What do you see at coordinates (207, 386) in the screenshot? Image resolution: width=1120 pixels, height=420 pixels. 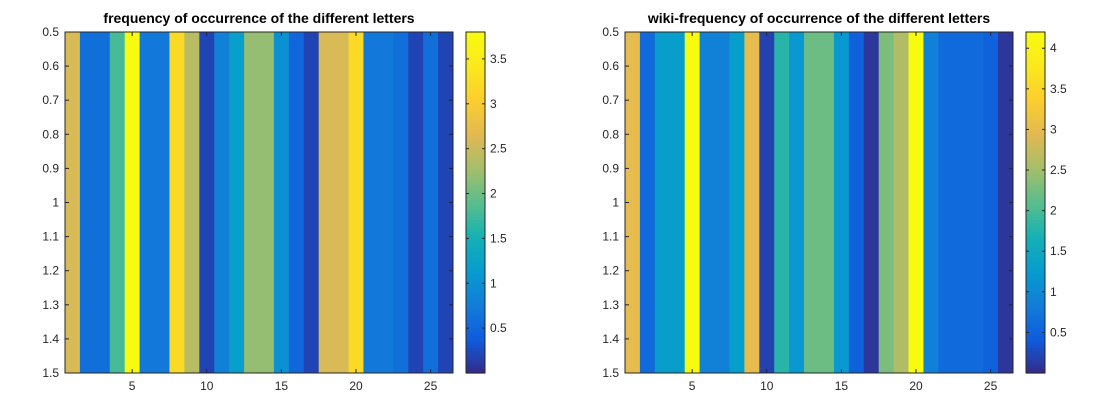 I see `x-tick-label: 10` at bounding box center [207, 386].